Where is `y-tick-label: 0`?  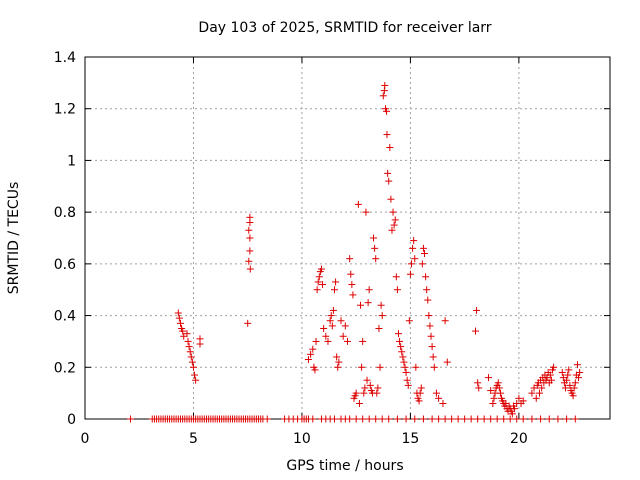
y-tick-label: 0 is located at coordinates (71, 420).